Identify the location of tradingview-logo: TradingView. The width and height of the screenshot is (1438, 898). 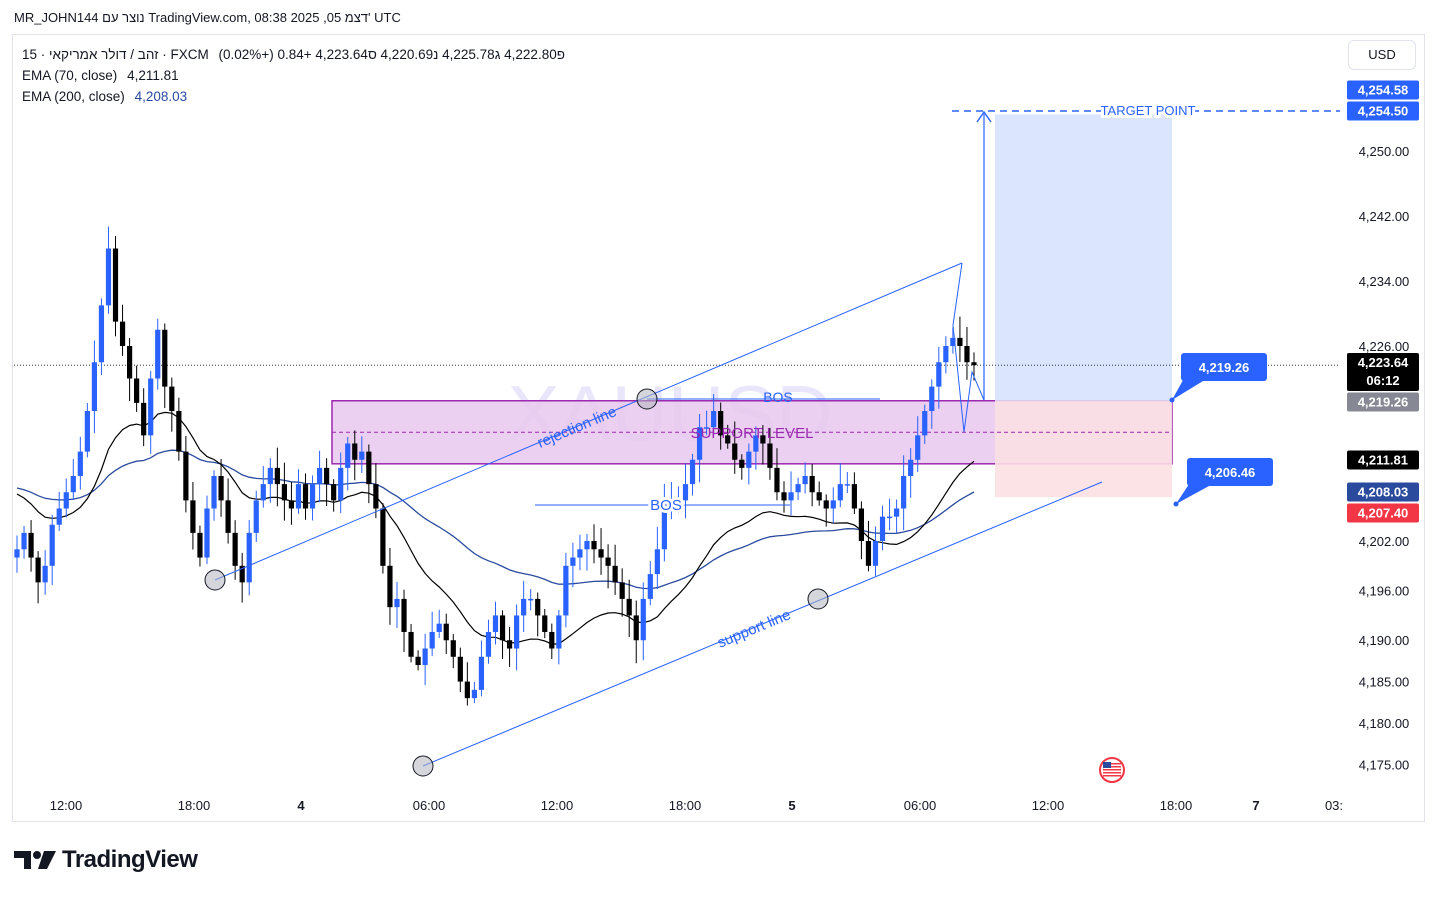
(106, 860).